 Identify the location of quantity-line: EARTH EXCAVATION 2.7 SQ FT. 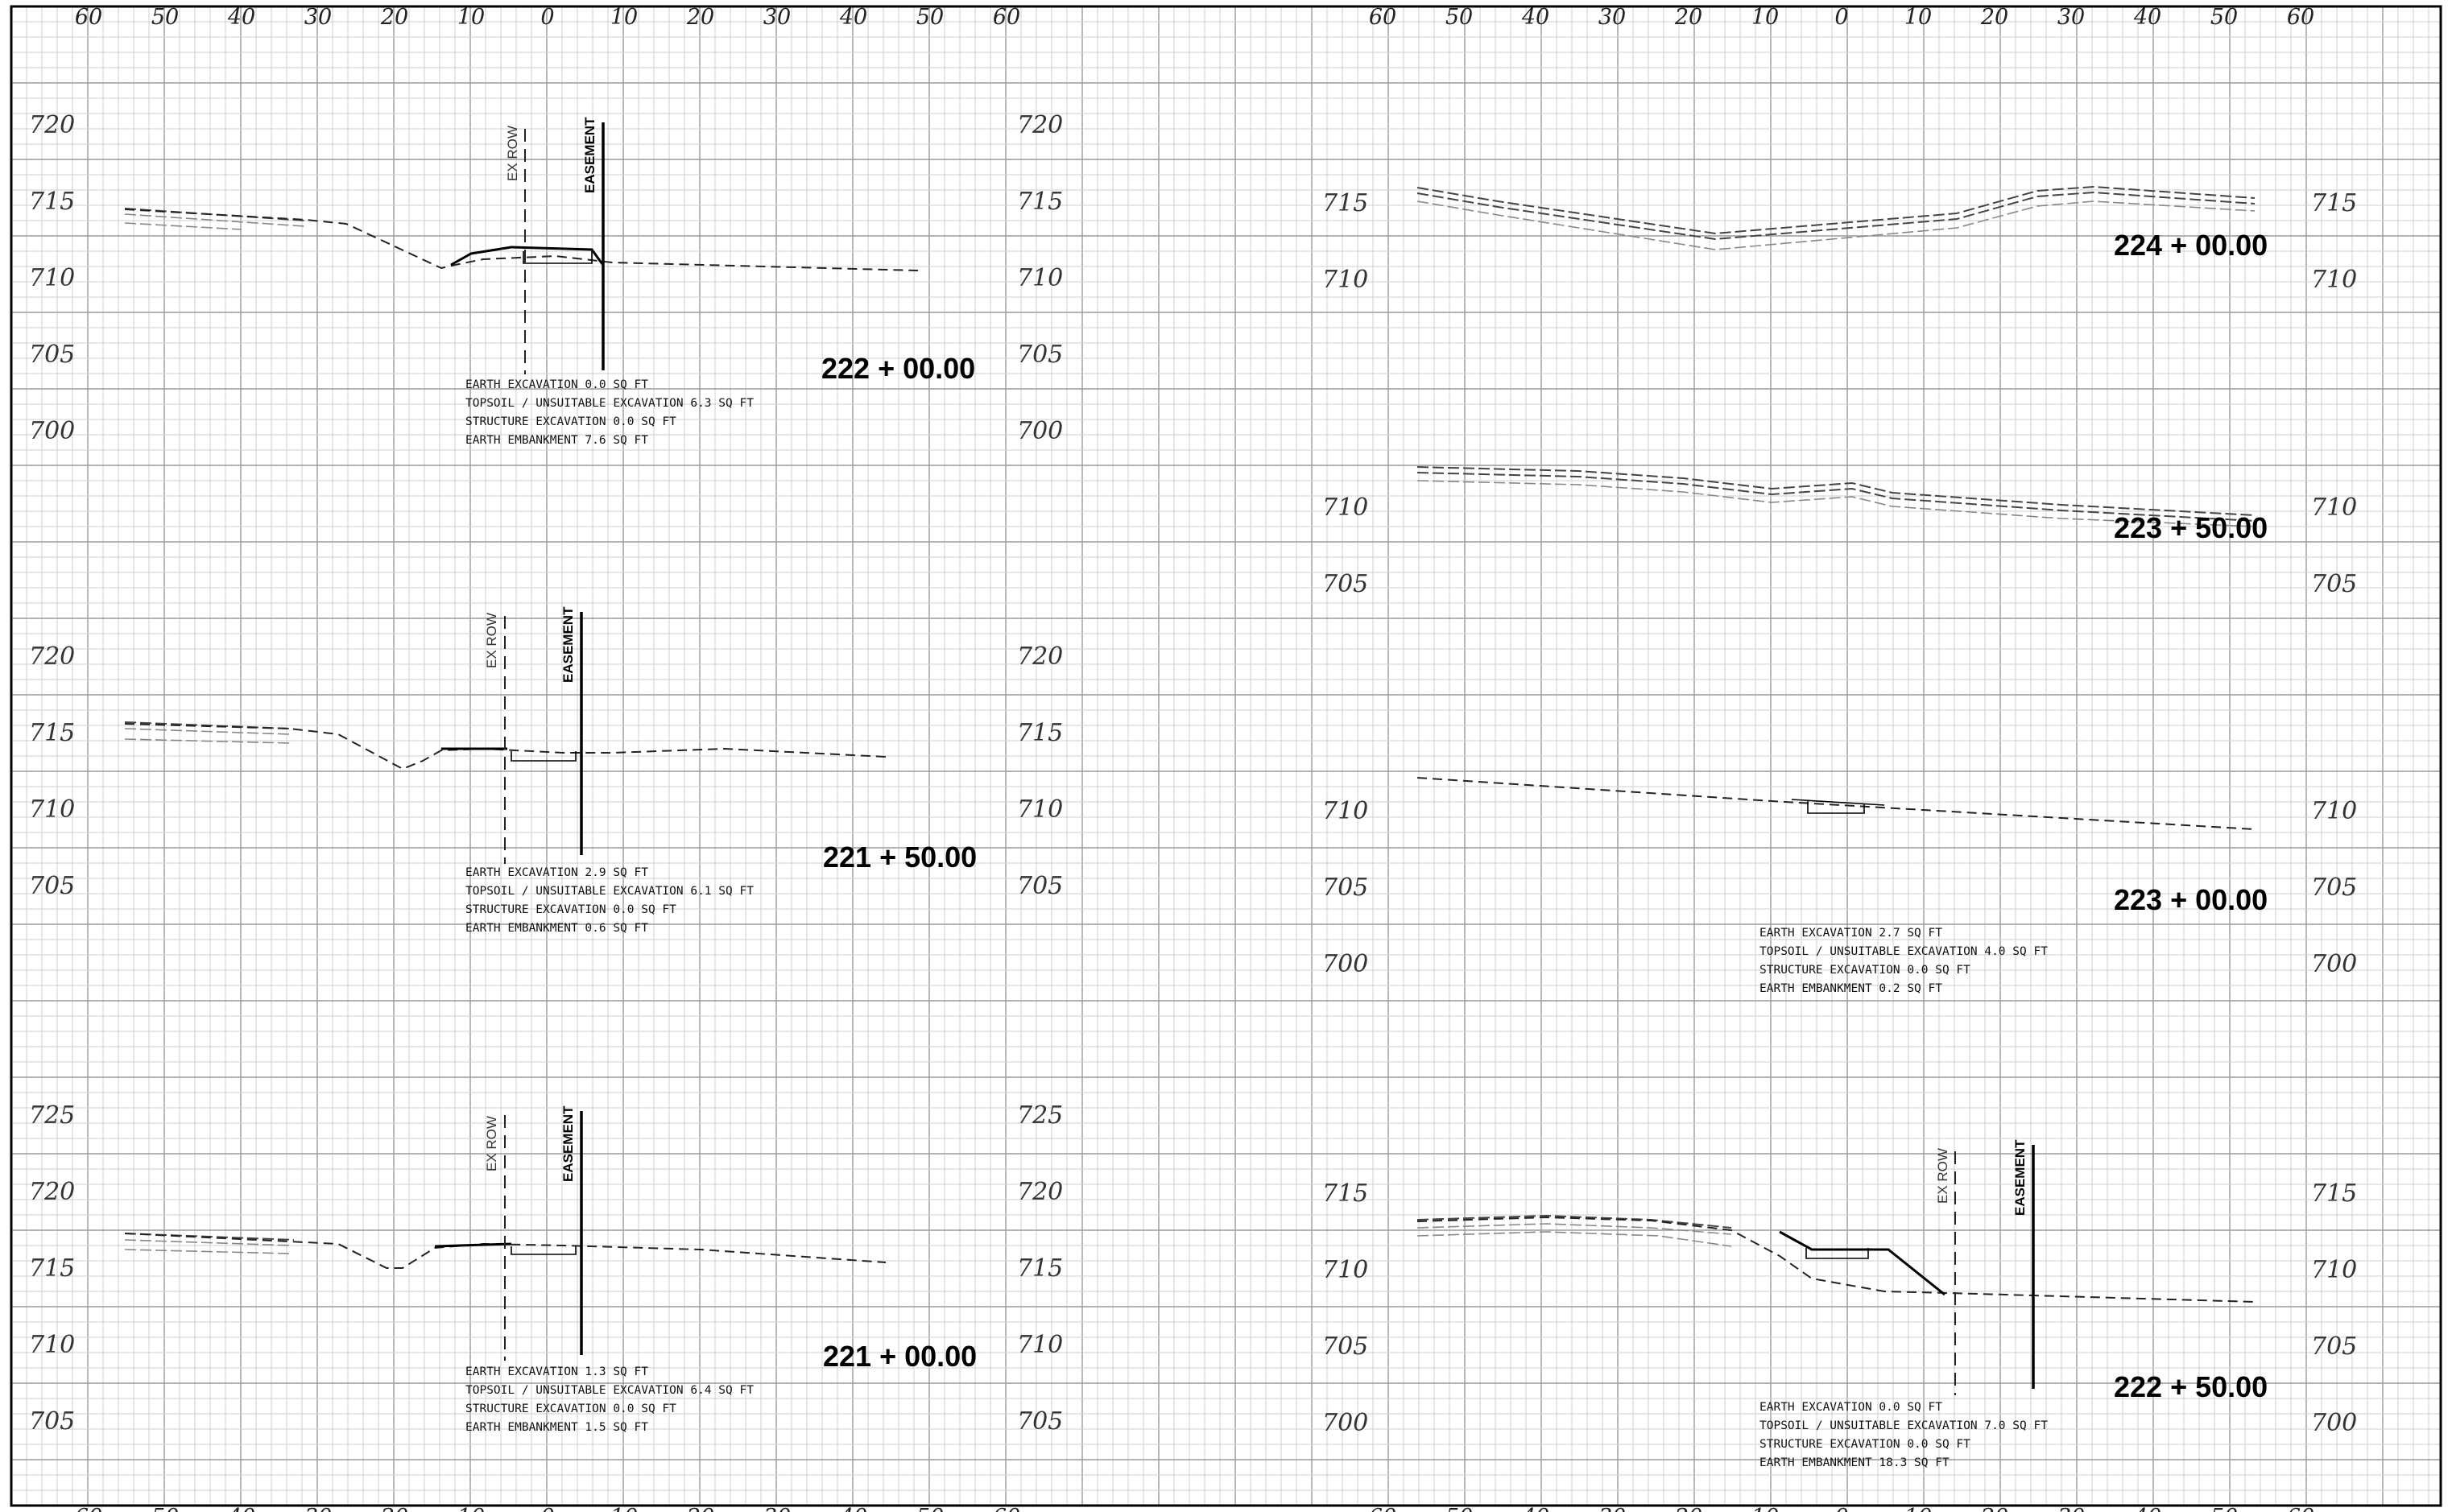
(1850, 933).